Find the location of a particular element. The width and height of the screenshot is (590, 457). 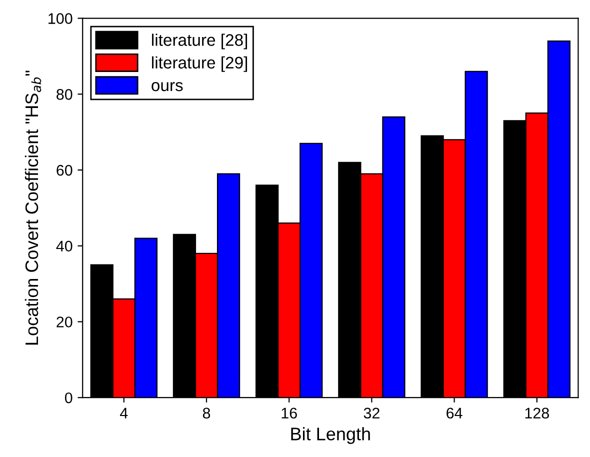

x-tick-label: 4 is located at coordinates (124, 413).